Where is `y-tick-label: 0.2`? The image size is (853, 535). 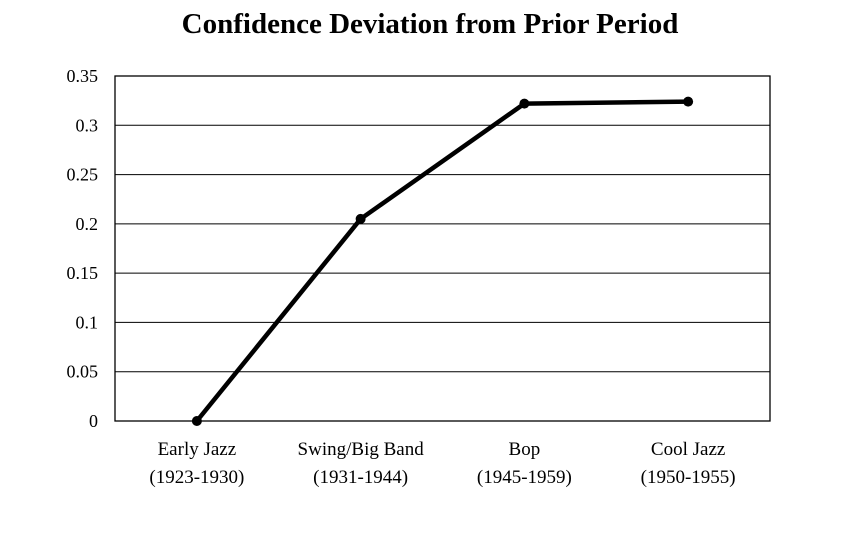
y-tick-label: 0.2 is located at coordinates (87, 224).